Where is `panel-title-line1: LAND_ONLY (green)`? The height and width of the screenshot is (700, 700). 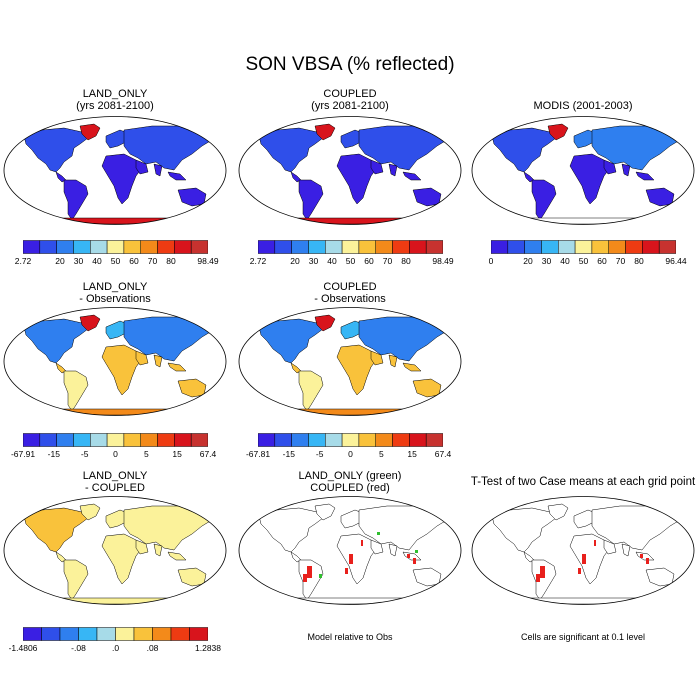
panel-title-line1: LAND_ONLY (green) is located at coordinates (350, 476).